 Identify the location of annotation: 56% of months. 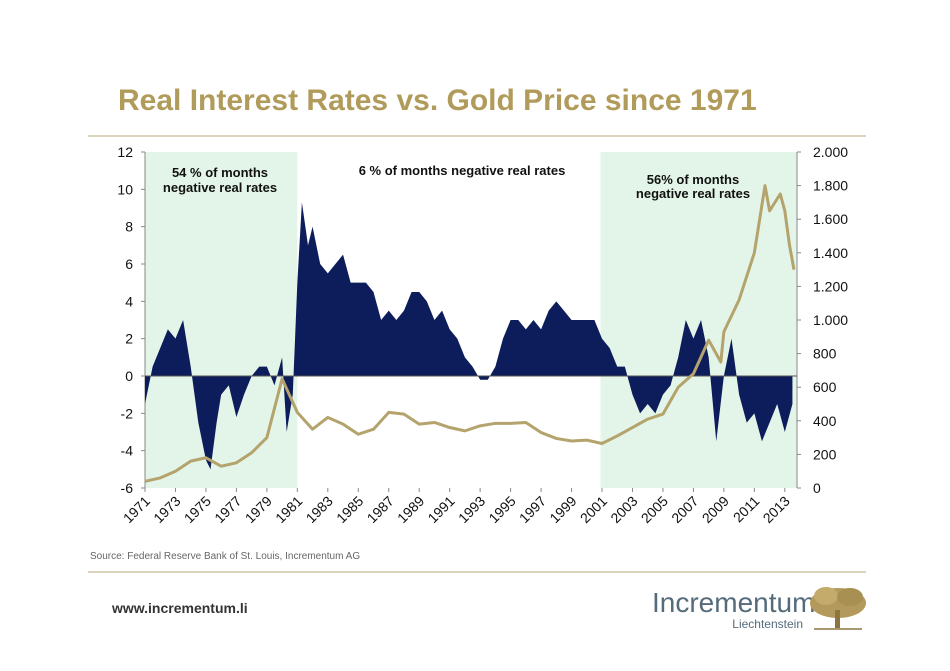
(693, 179).